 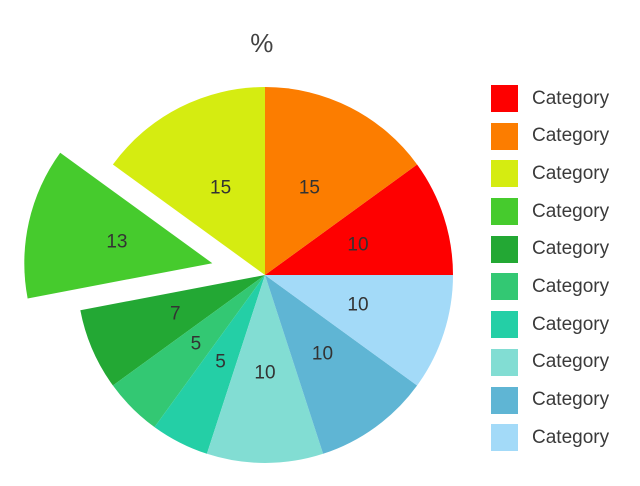 I want to click on chart-title: %, so click(x=262, y=43).